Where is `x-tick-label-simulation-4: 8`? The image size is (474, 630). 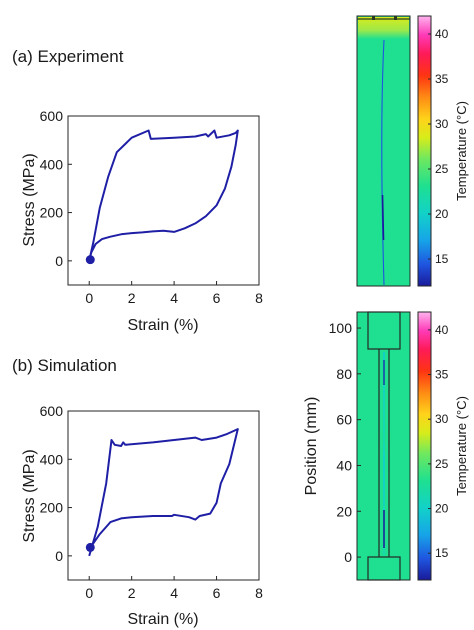 x-tick-label-simulation-4: 8 is located at coordinates (259, 593).